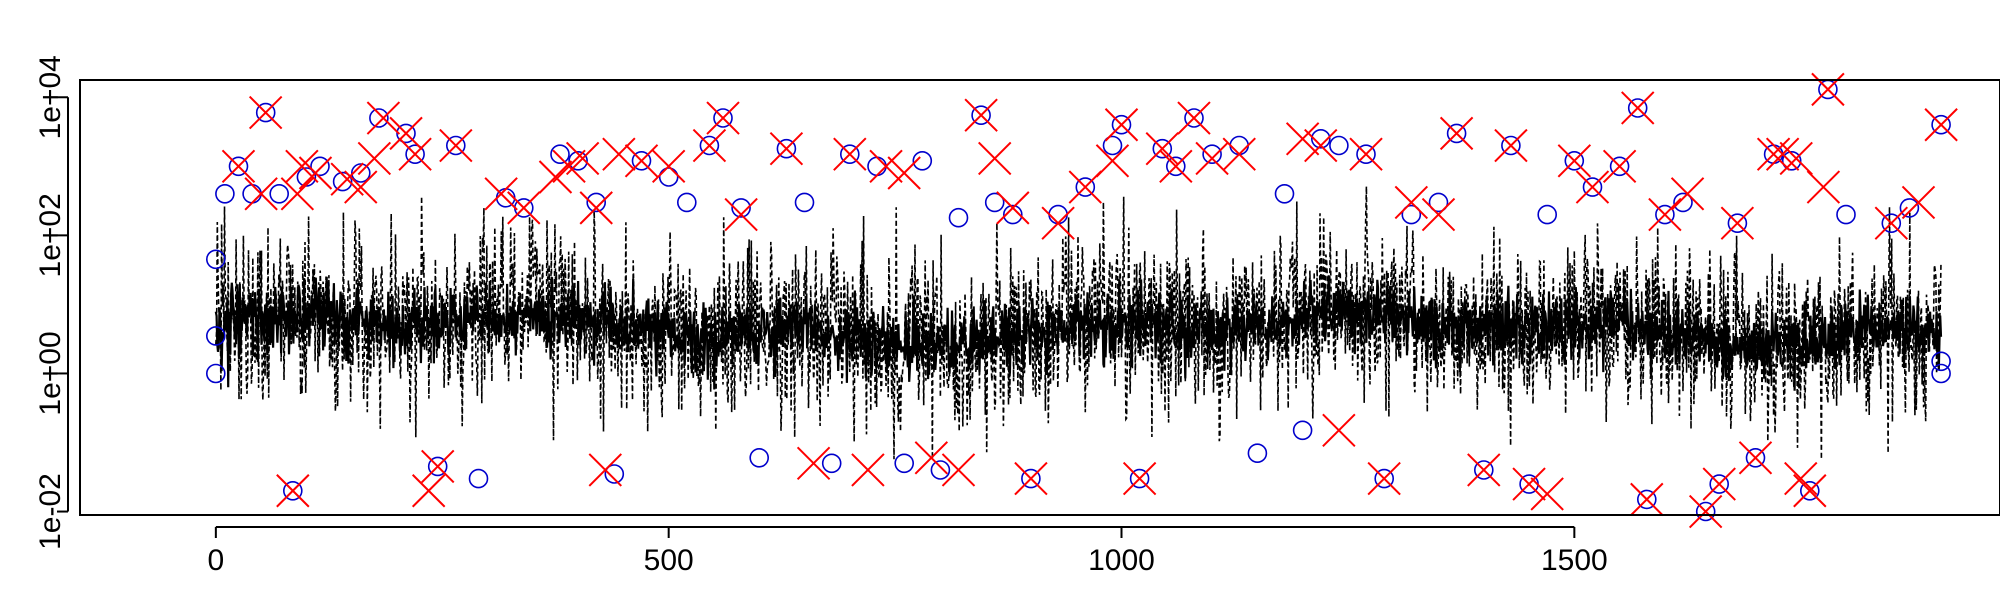 This screenshot has width=2000, height=600. I want to click on x-tick-label-0: 0, so click(216, 560).